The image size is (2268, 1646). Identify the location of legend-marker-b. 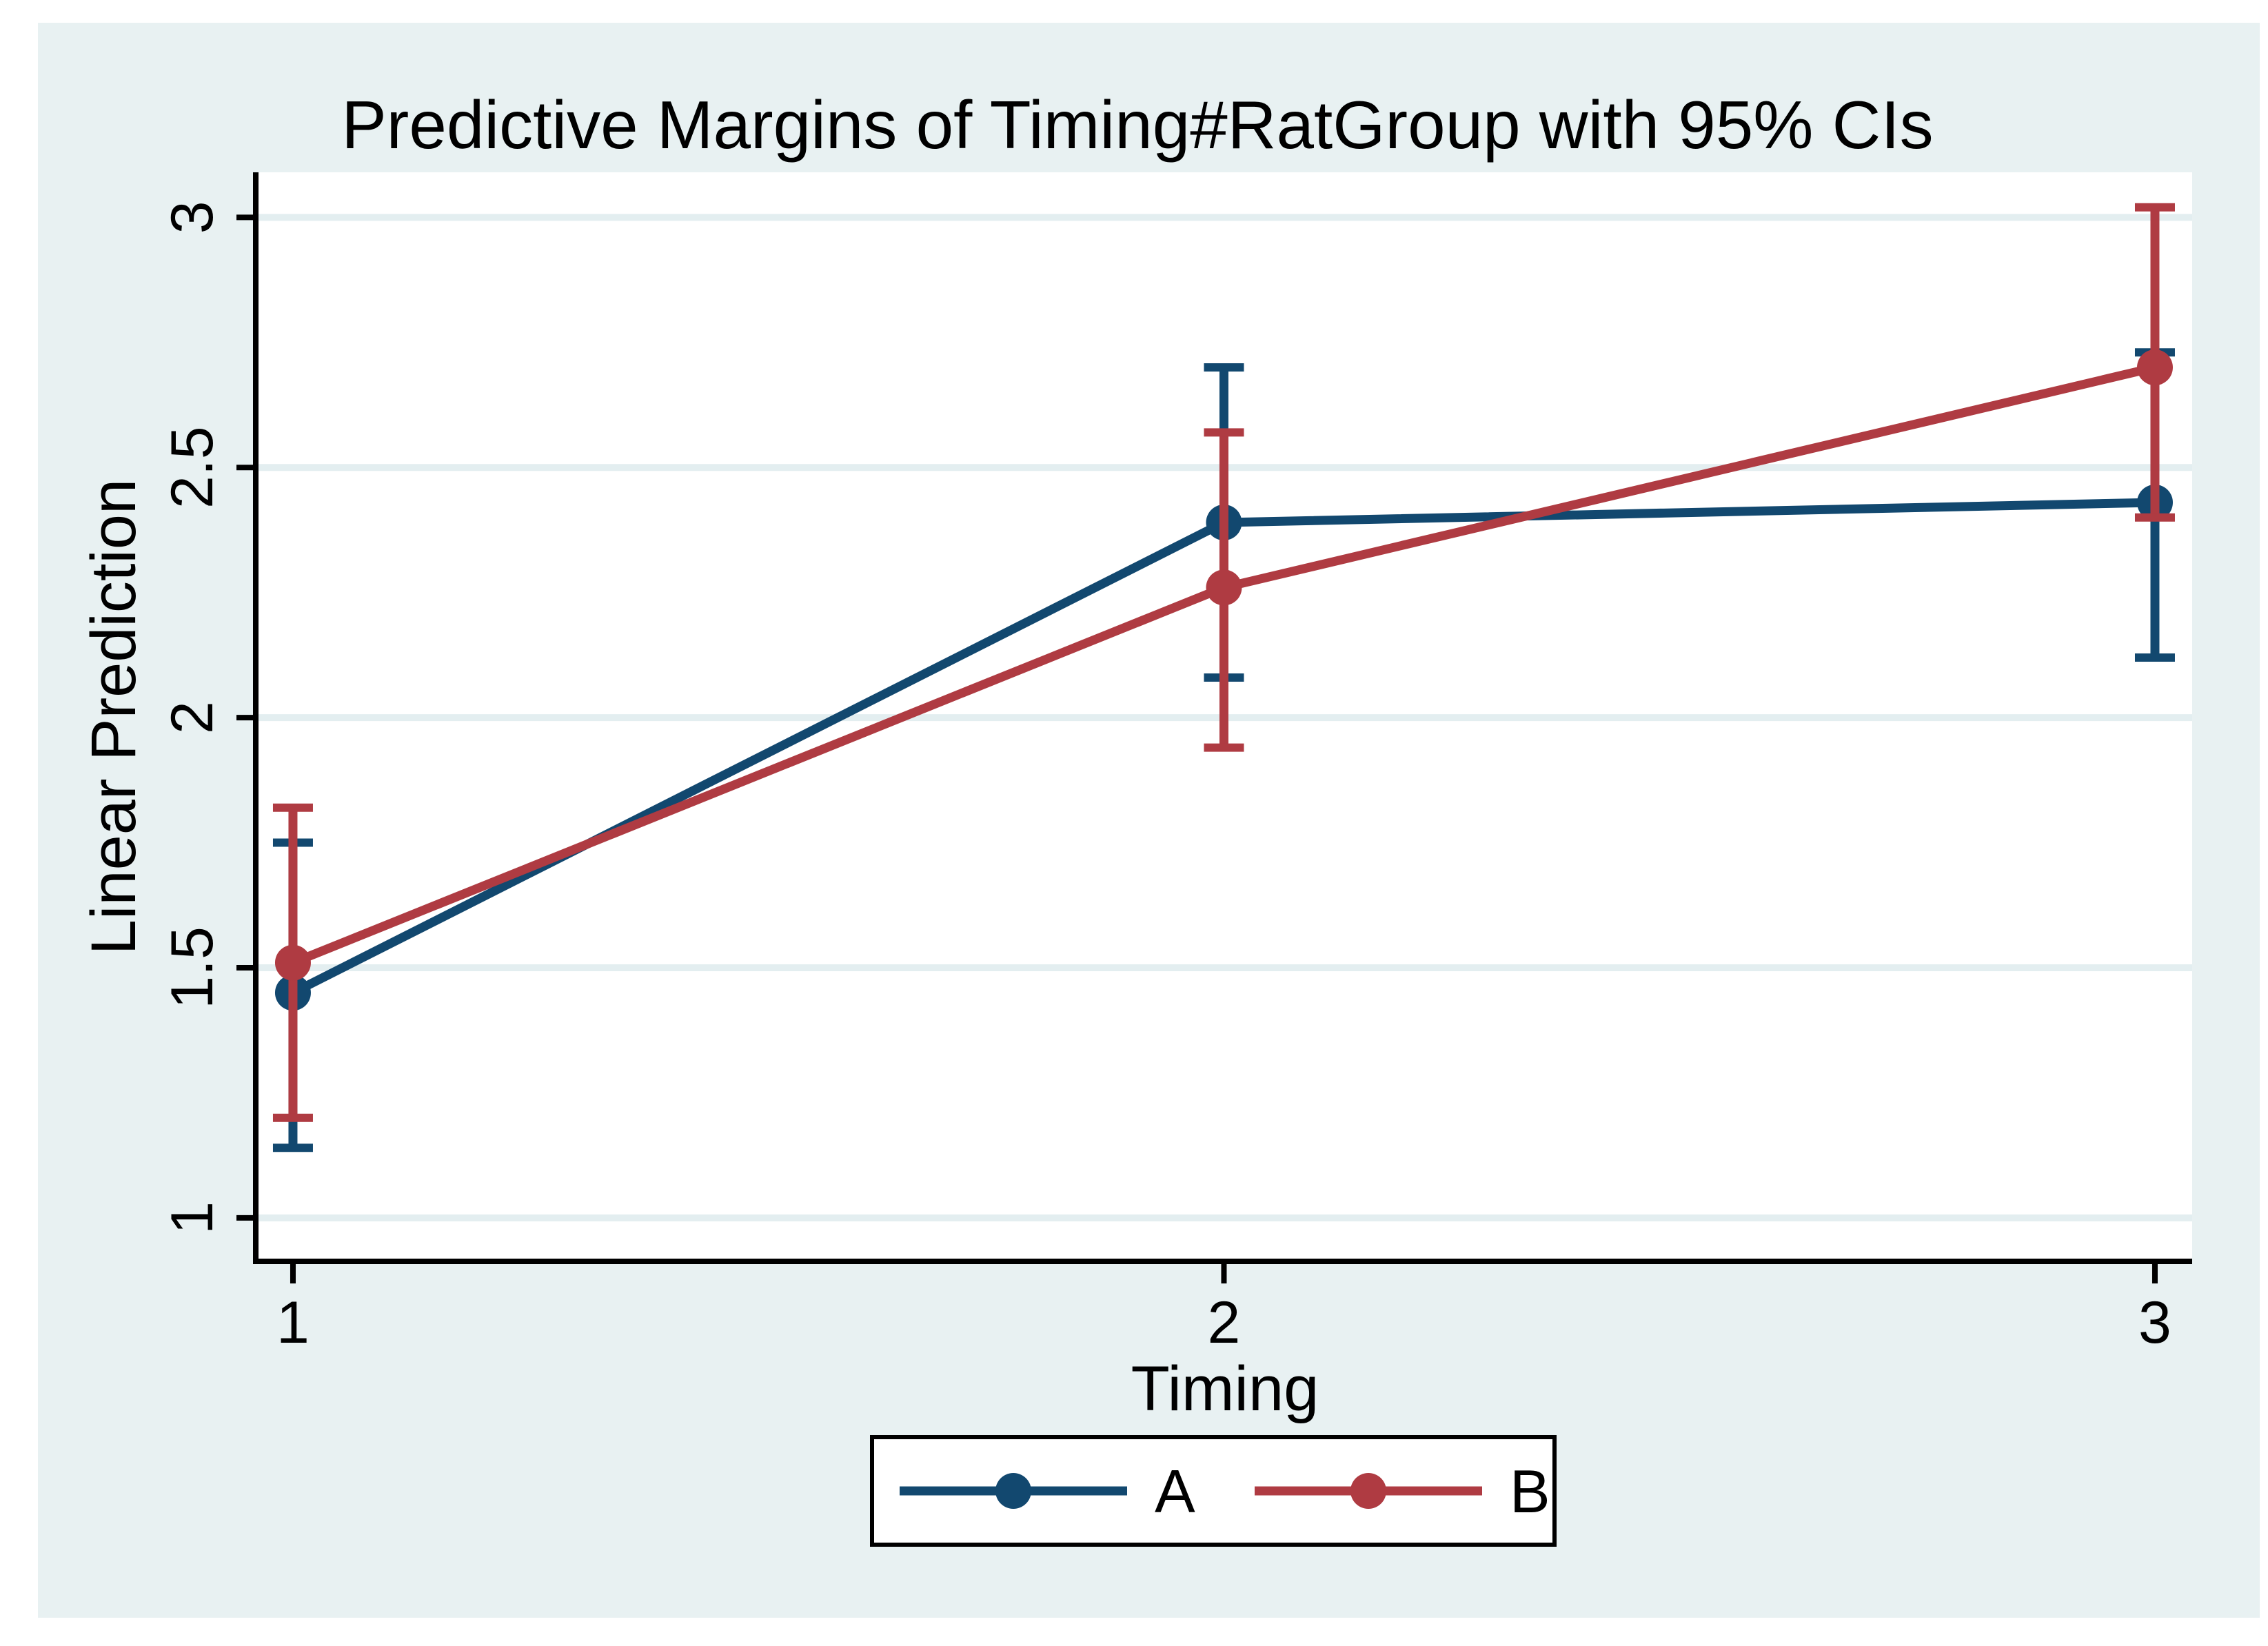
(1368, 1491).